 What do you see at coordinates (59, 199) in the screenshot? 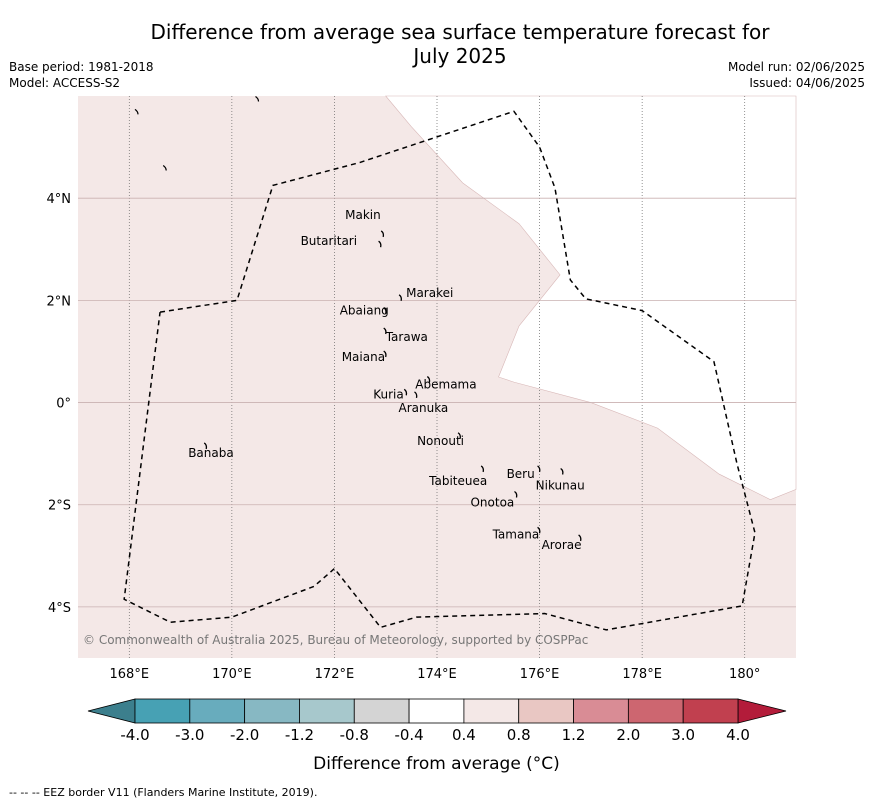
I see `y-tick-label: 4°N` at bounding box center [59, 199].